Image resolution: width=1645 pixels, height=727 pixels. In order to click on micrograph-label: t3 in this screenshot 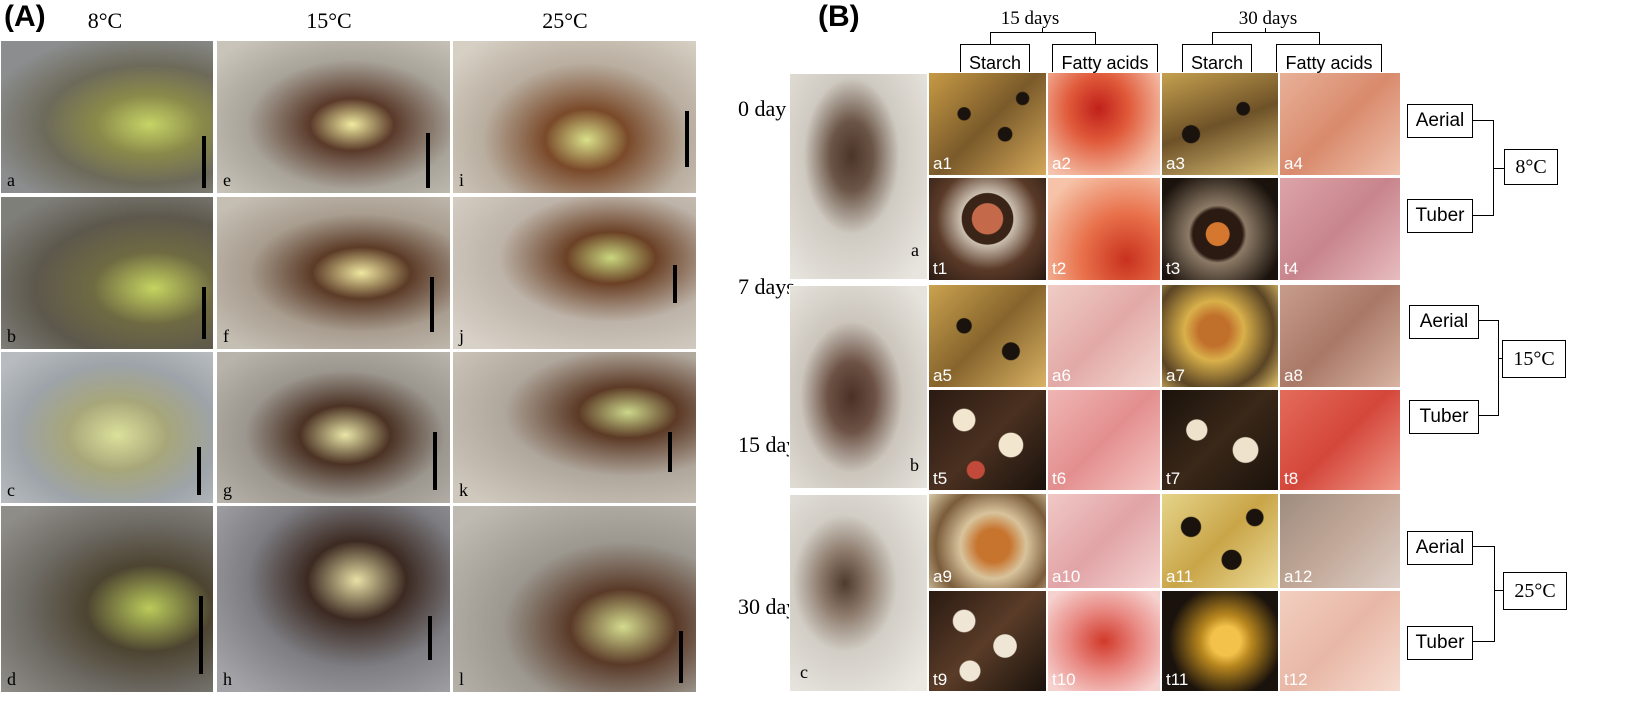, I will do `click(1173, 268)`.